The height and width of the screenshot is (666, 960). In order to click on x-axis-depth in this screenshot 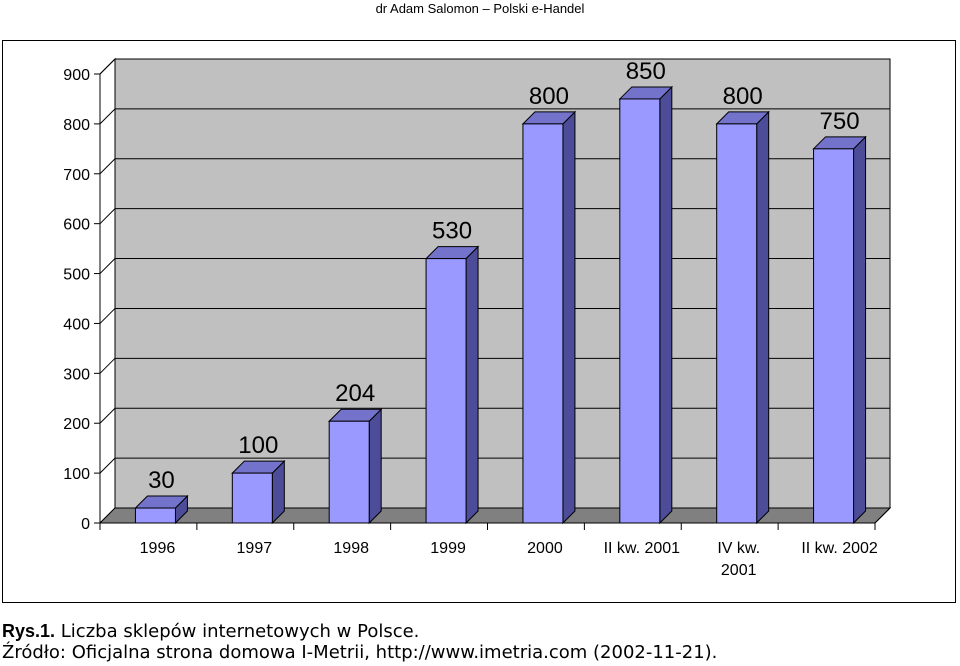, I will do `click(882, 515)`.